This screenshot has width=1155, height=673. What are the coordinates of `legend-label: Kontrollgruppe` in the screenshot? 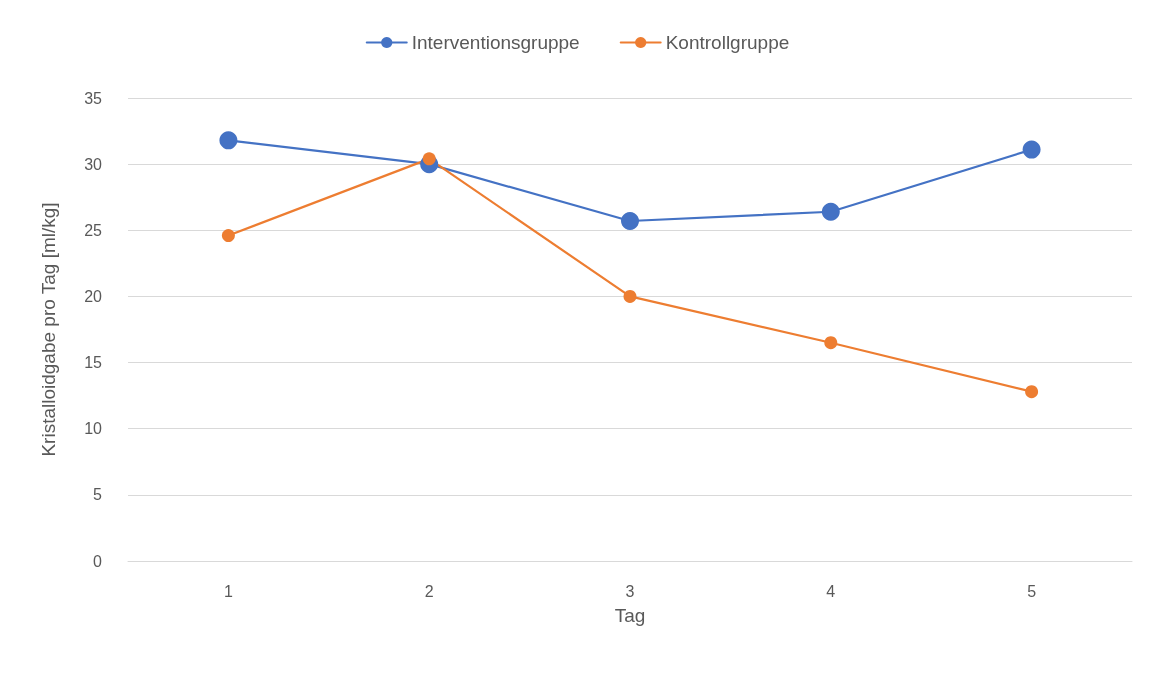 It's located at (727, 42).